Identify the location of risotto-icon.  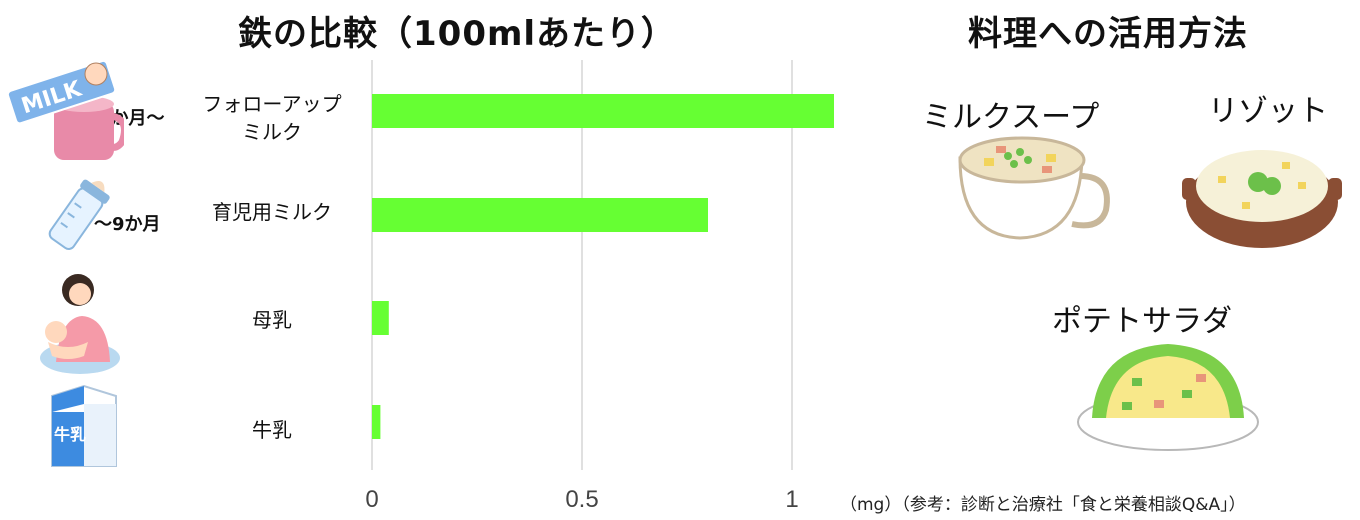
(1262, 199).